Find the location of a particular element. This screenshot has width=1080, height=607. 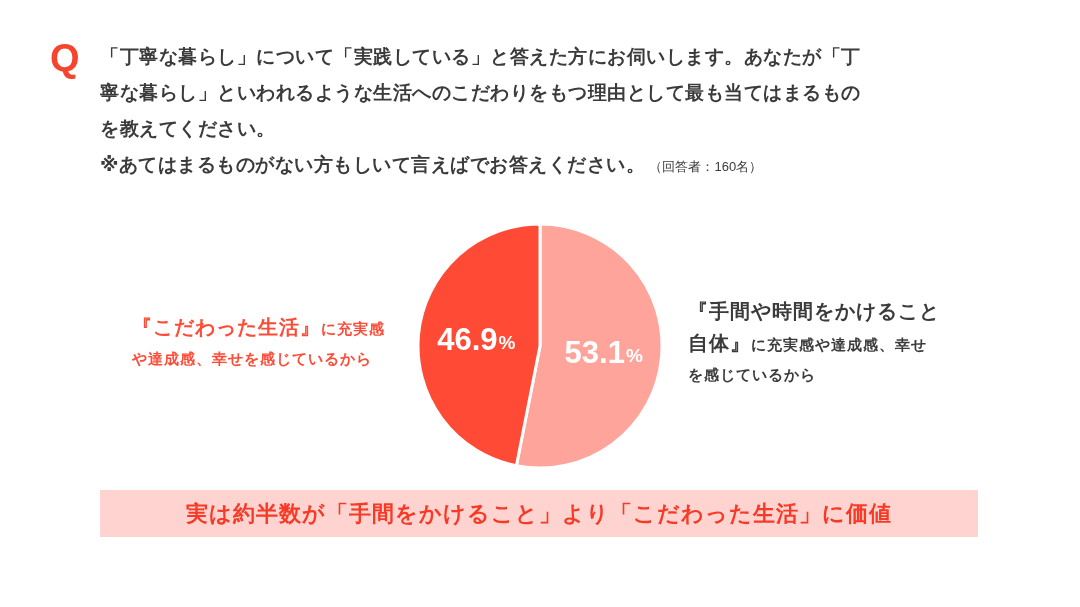

text: Q is located at coordinates (65, 58).